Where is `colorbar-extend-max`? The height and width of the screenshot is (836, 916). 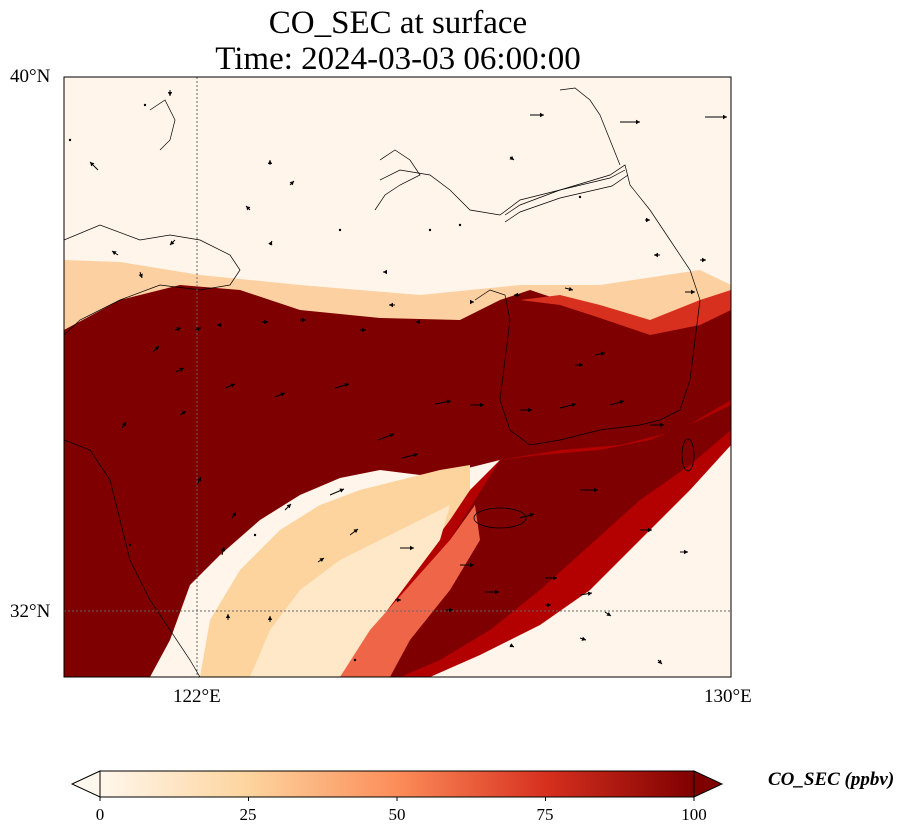
colorbar-extend-max is located at coordinates (708, 784).